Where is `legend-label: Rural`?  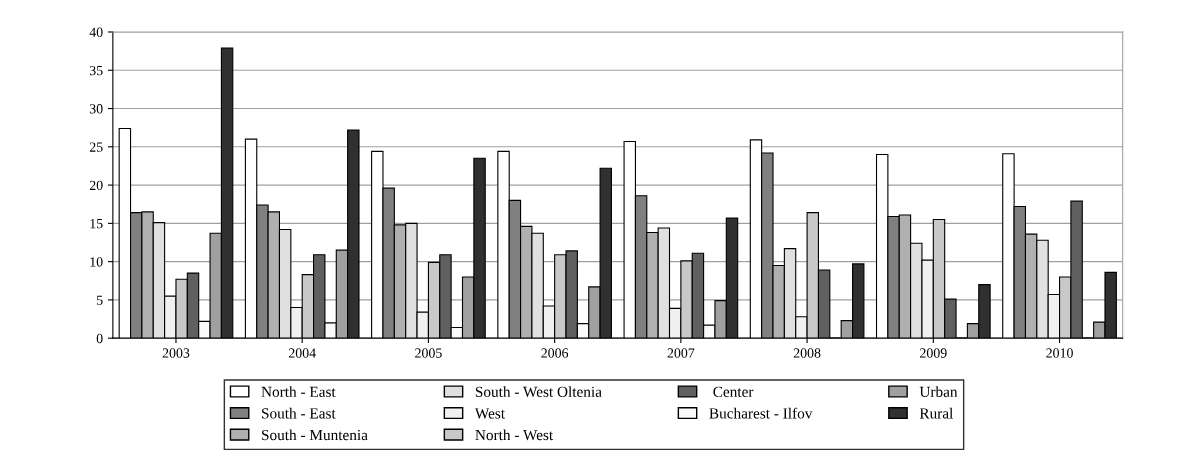
legend-label: Rural is located at coordinates (936, 413).